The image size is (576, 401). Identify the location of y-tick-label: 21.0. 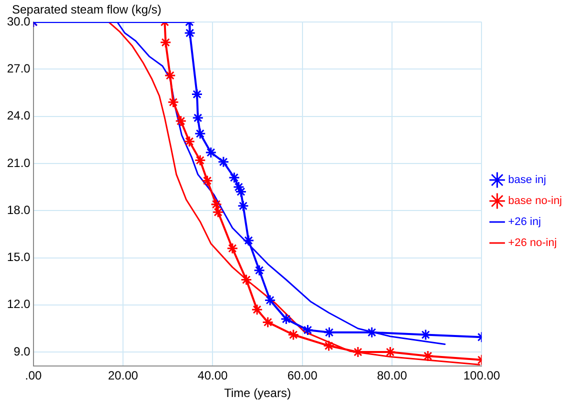
(18, 163).